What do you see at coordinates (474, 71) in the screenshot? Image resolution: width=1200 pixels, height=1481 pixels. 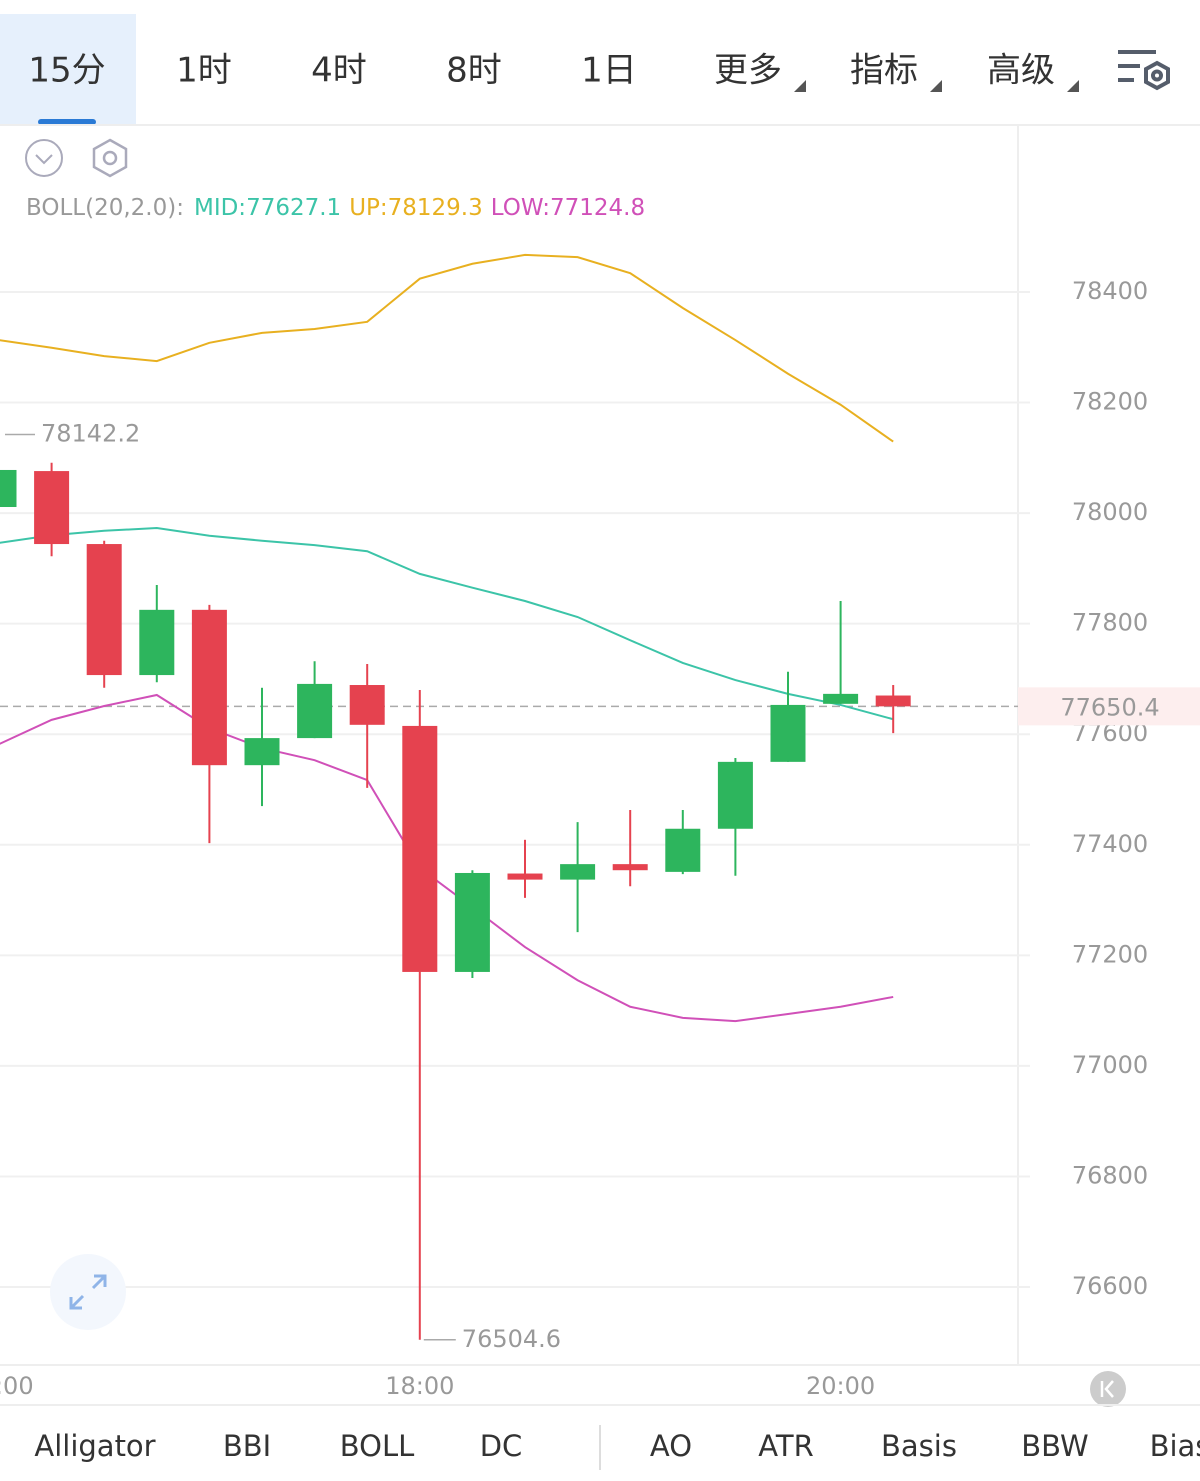 I see `timeframe-tab: 8时` at bounding box center [474, 71].